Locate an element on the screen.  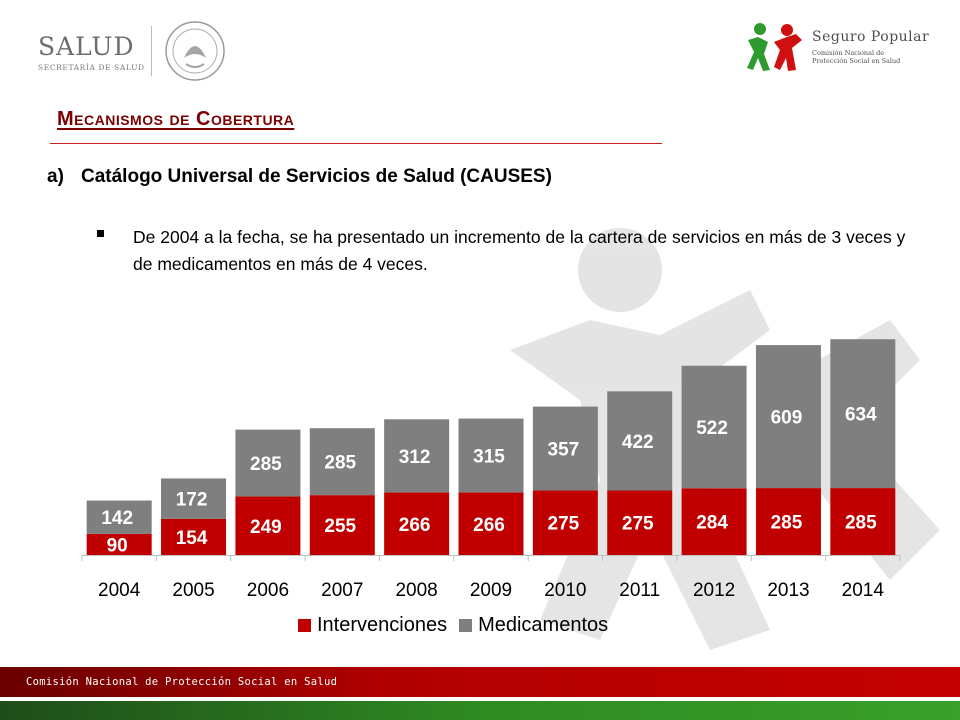
salud-logo-word: SALUD is located at coordinates (86, 46).